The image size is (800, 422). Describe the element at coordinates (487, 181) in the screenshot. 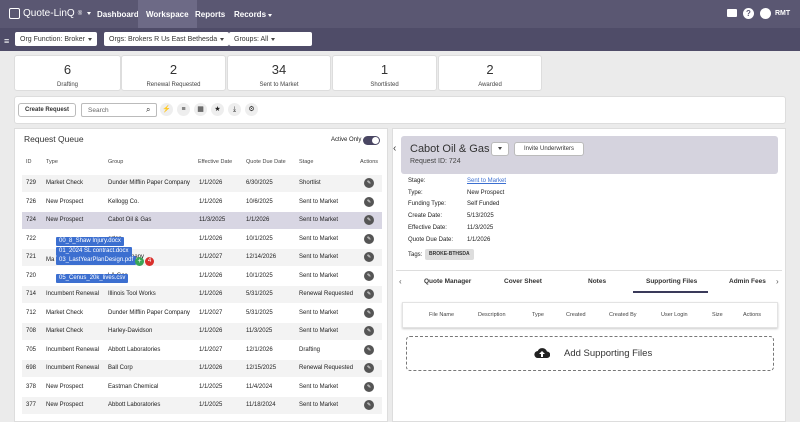

I see `stage-link: Sent to Market` at that location.